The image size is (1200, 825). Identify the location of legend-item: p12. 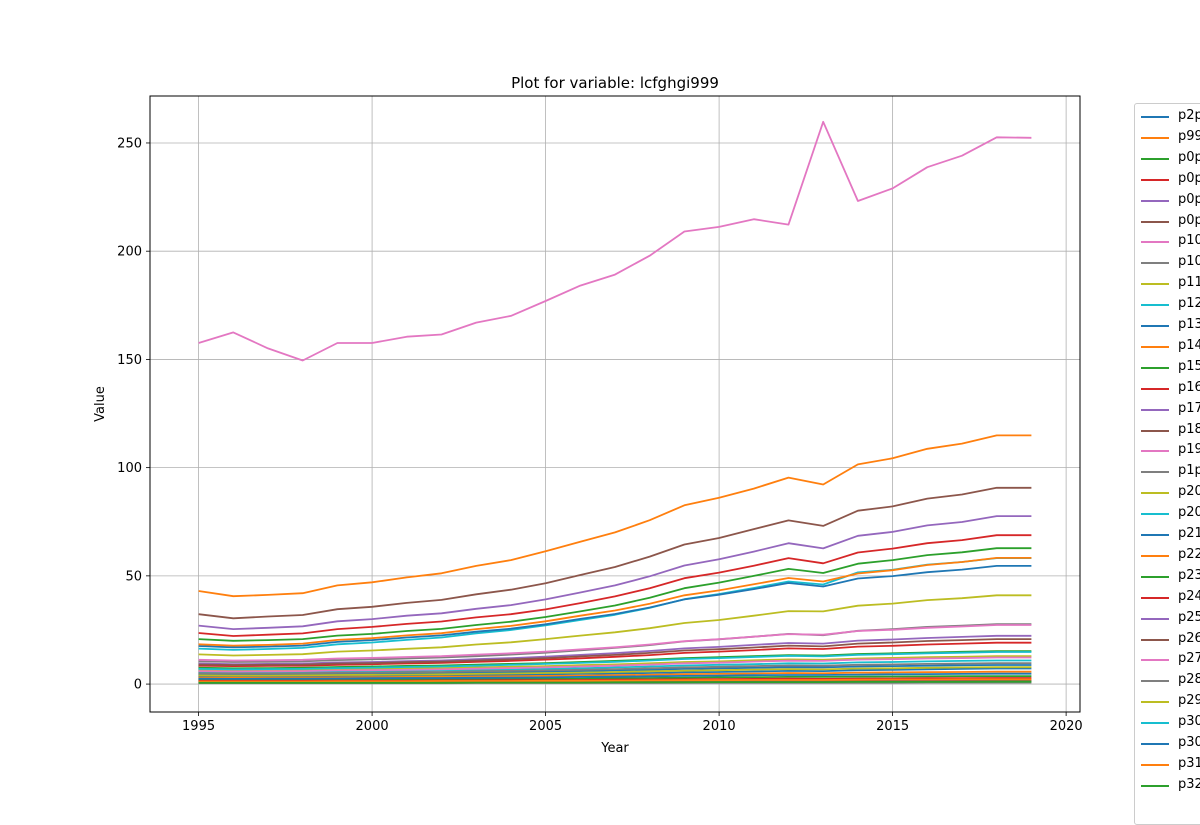
(1167, 305).